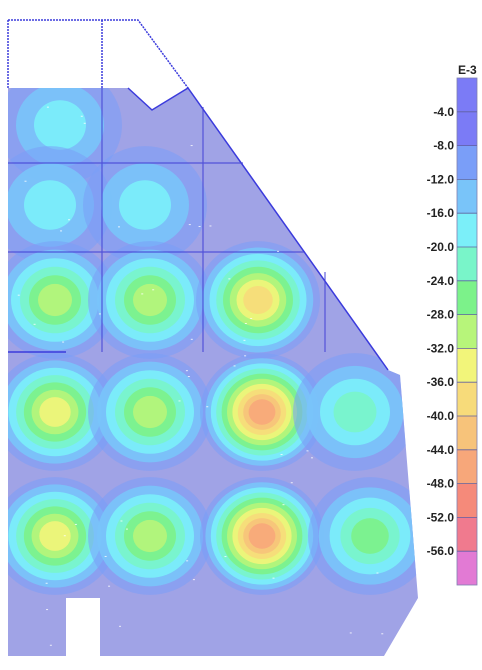  I want to click on legend-tick-label: -12.0, so click(441, 179).